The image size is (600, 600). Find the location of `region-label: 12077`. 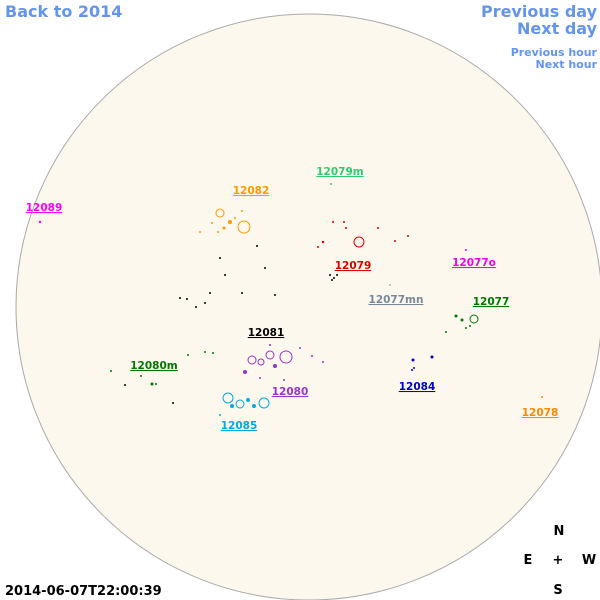

region-label: 12077 is located at coordinates (491, 302).